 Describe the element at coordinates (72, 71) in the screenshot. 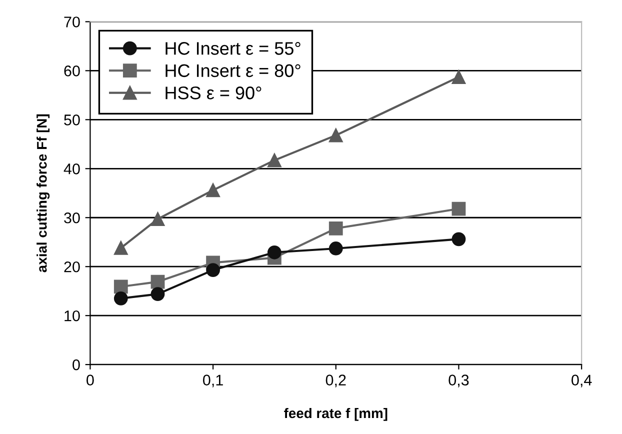

I see `y-tick-label: 60` at that location.